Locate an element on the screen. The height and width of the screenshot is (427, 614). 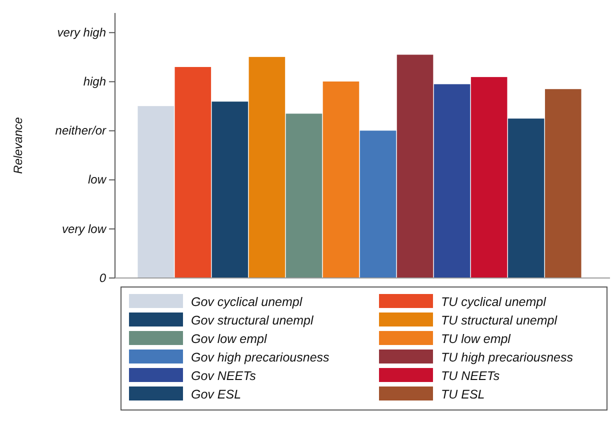
annotation: low is located at coordinates (98, 179).